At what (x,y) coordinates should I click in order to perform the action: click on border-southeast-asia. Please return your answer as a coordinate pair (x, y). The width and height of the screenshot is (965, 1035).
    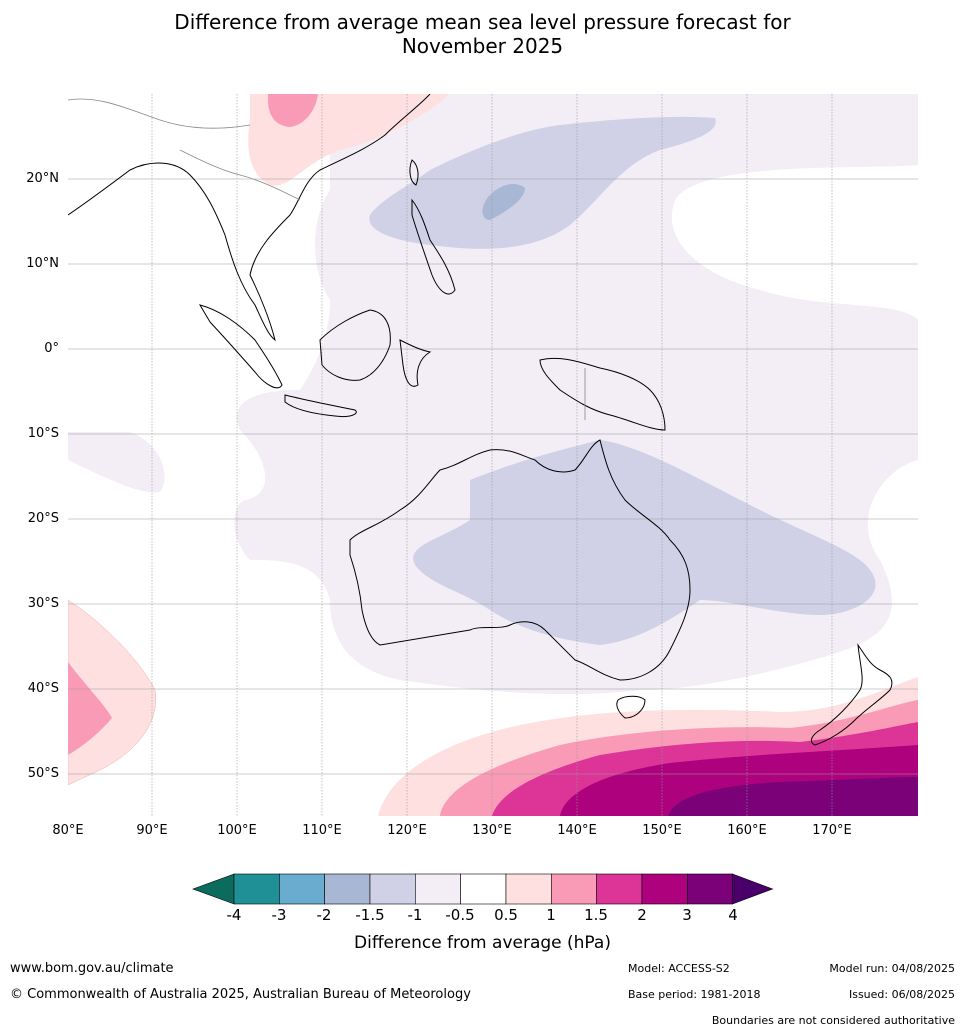
    Looking at the image, I should click on (240, 175).